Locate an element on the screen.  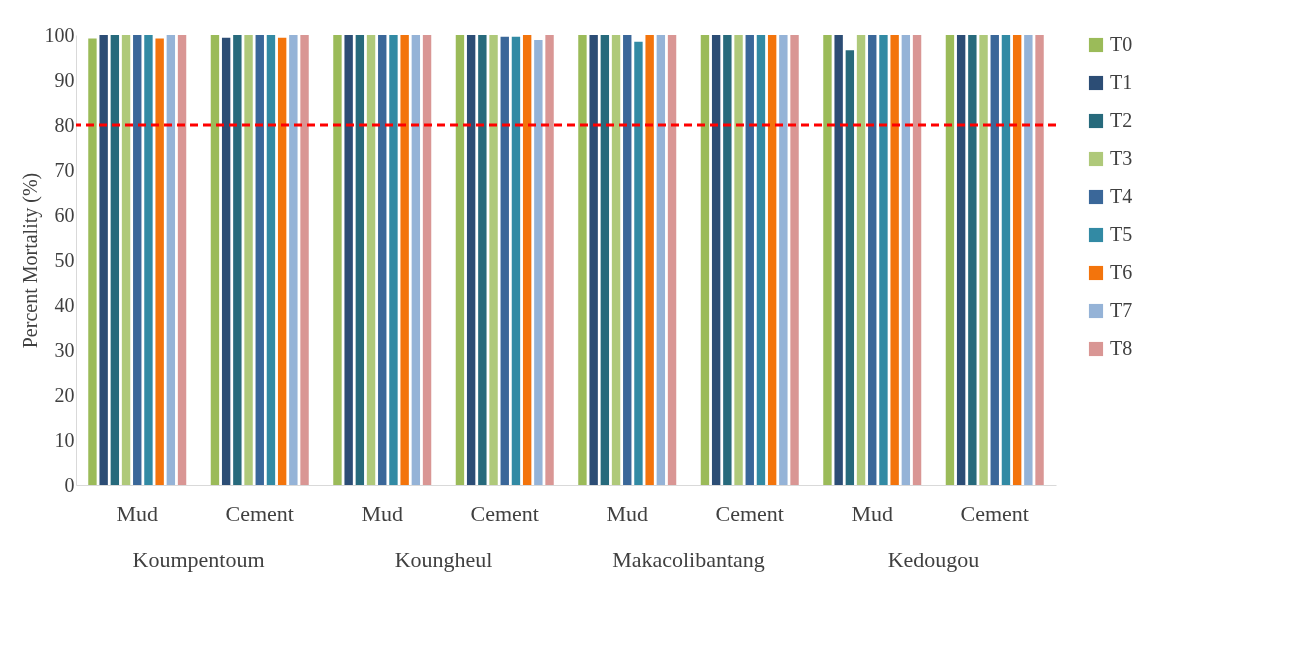
legend-label: T5 is located at coordinates (1121, 234).